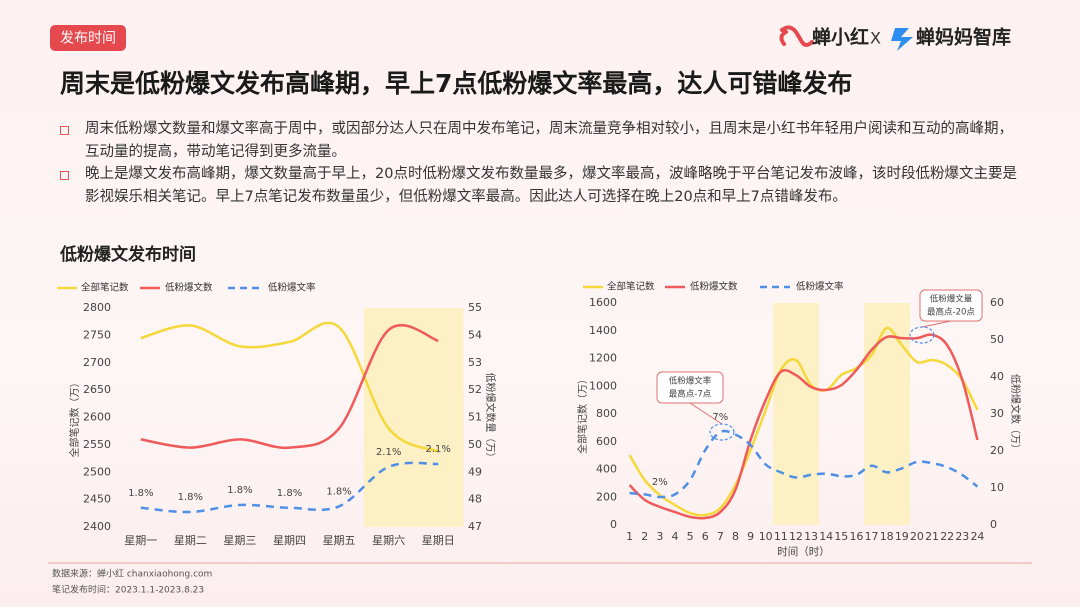 The width and height of the screenshot is (1080, 607). What do you see at coordinates (603, 358) in the screenshot?
I see `y-tick-label: 1200` at bounding box center [603, 358].